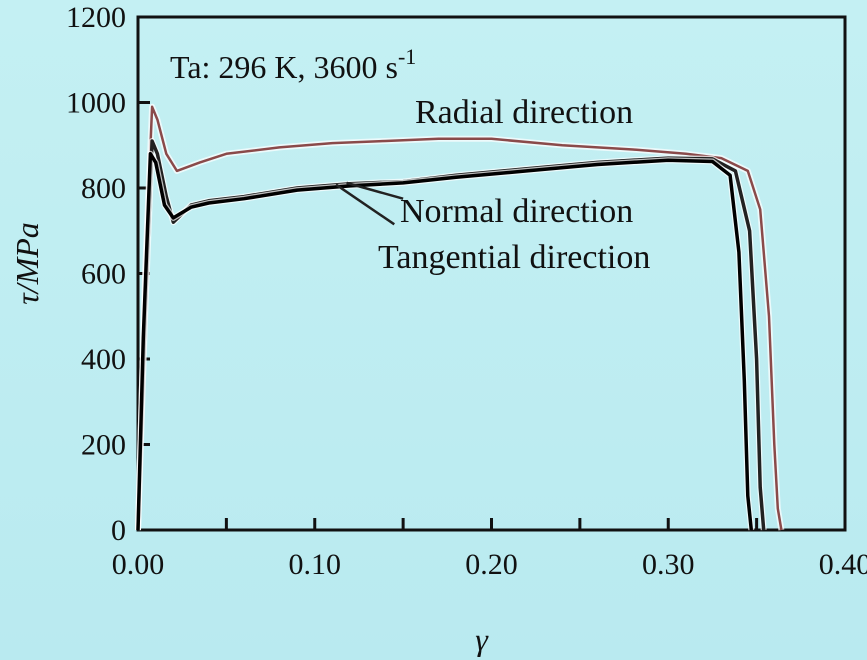 The image size is (867, 660). Describe the element at coordinates (138, 564) in the screenshot. I see `x-tick-label: 0.00` at that location.